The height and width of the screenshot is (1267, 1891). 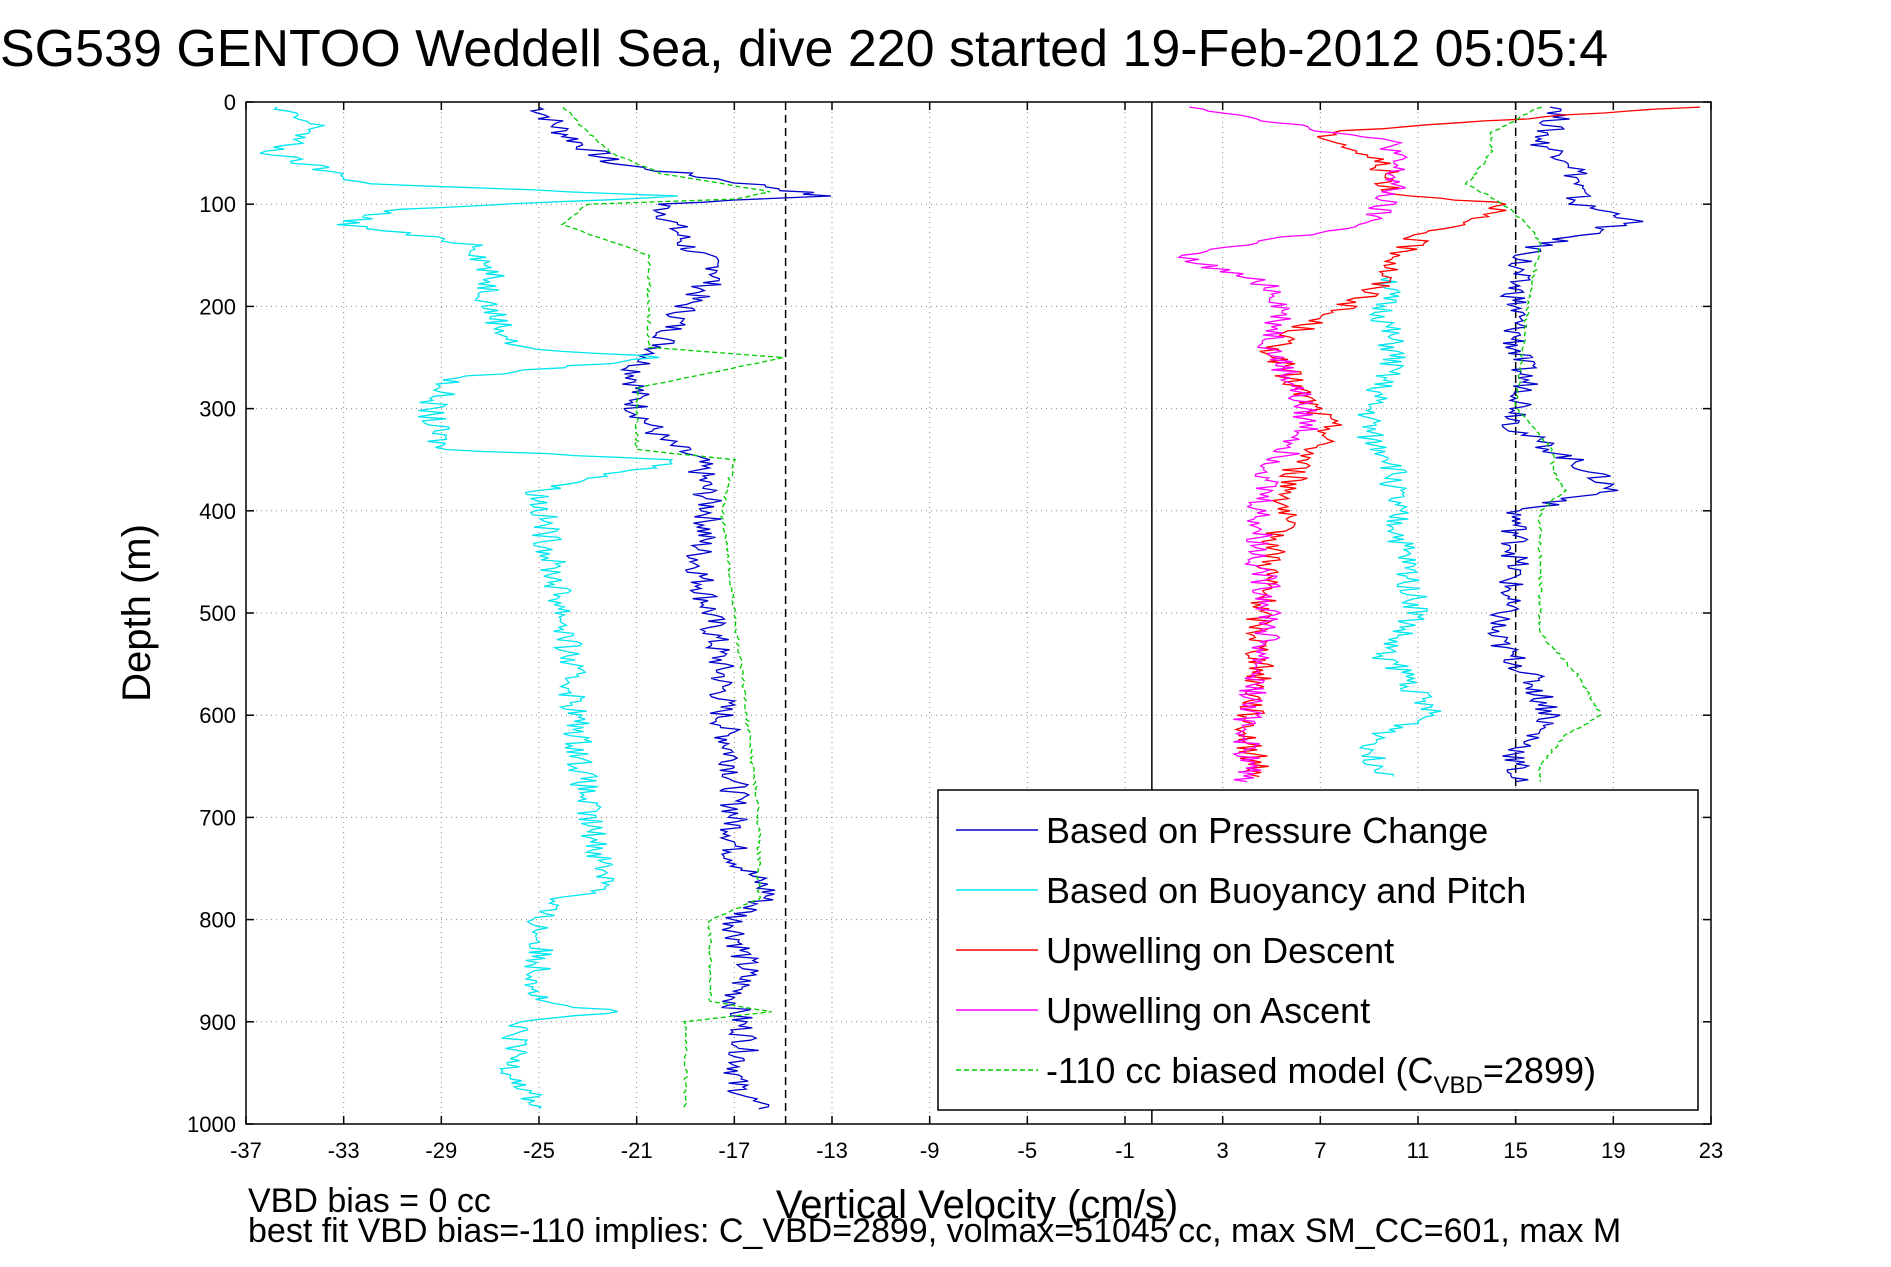 What do you see at coordinates (217, 204) in the screenshot?
I see `y-tick-label: 100` at bounding box center [217, 204].